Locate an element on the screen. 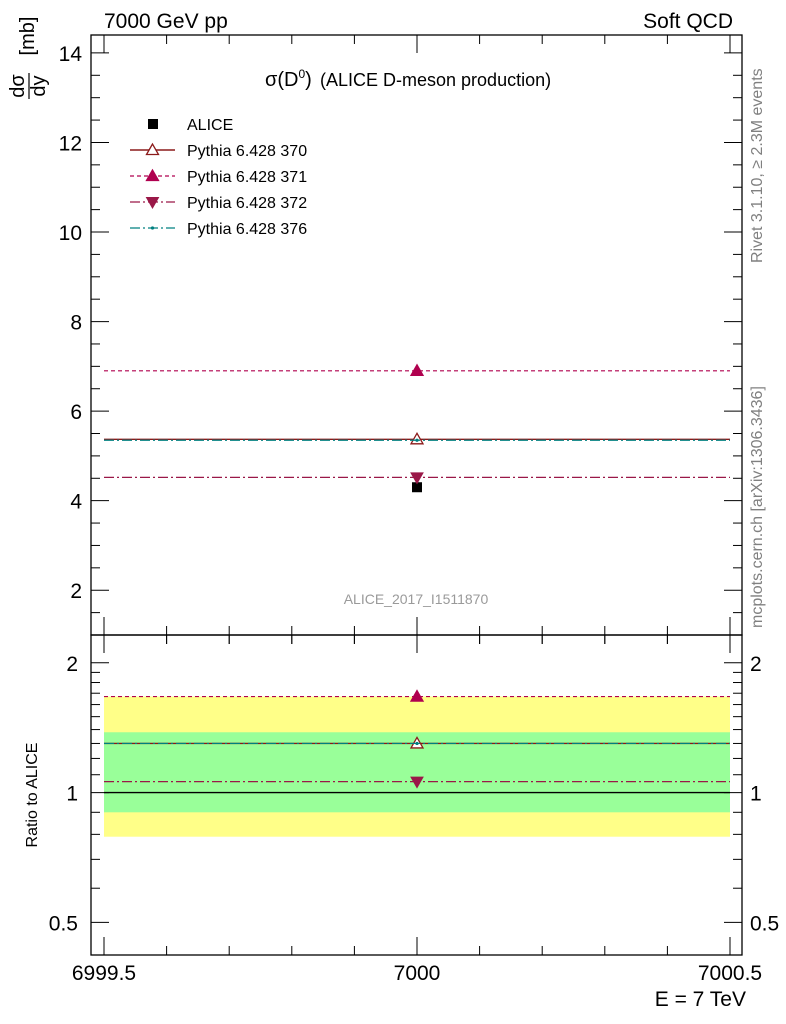 The image size is (786, 1024). y-tick-label: 14 is located at coordinates (71, 54).